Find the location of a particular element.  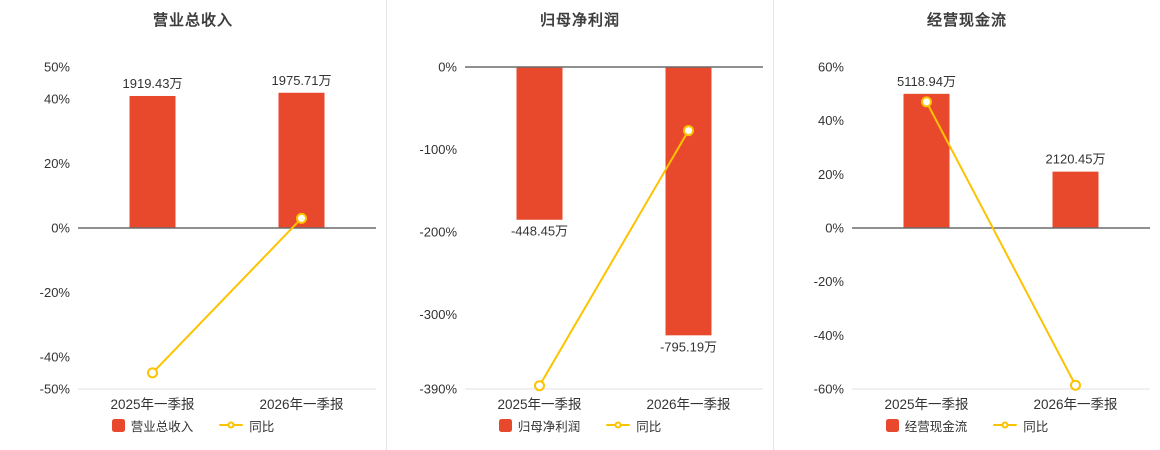

legend-item-bar-series: 经营现金流 is located at coordinates (926, 425).